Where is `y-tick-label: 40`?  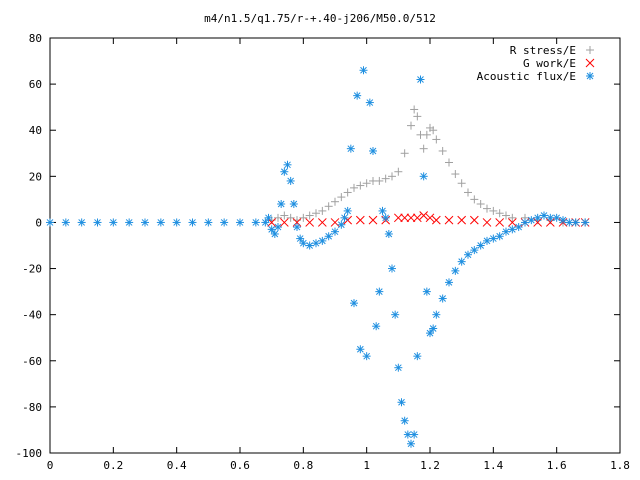 y-tick-label: 40 is located at coordinates (35, 130).